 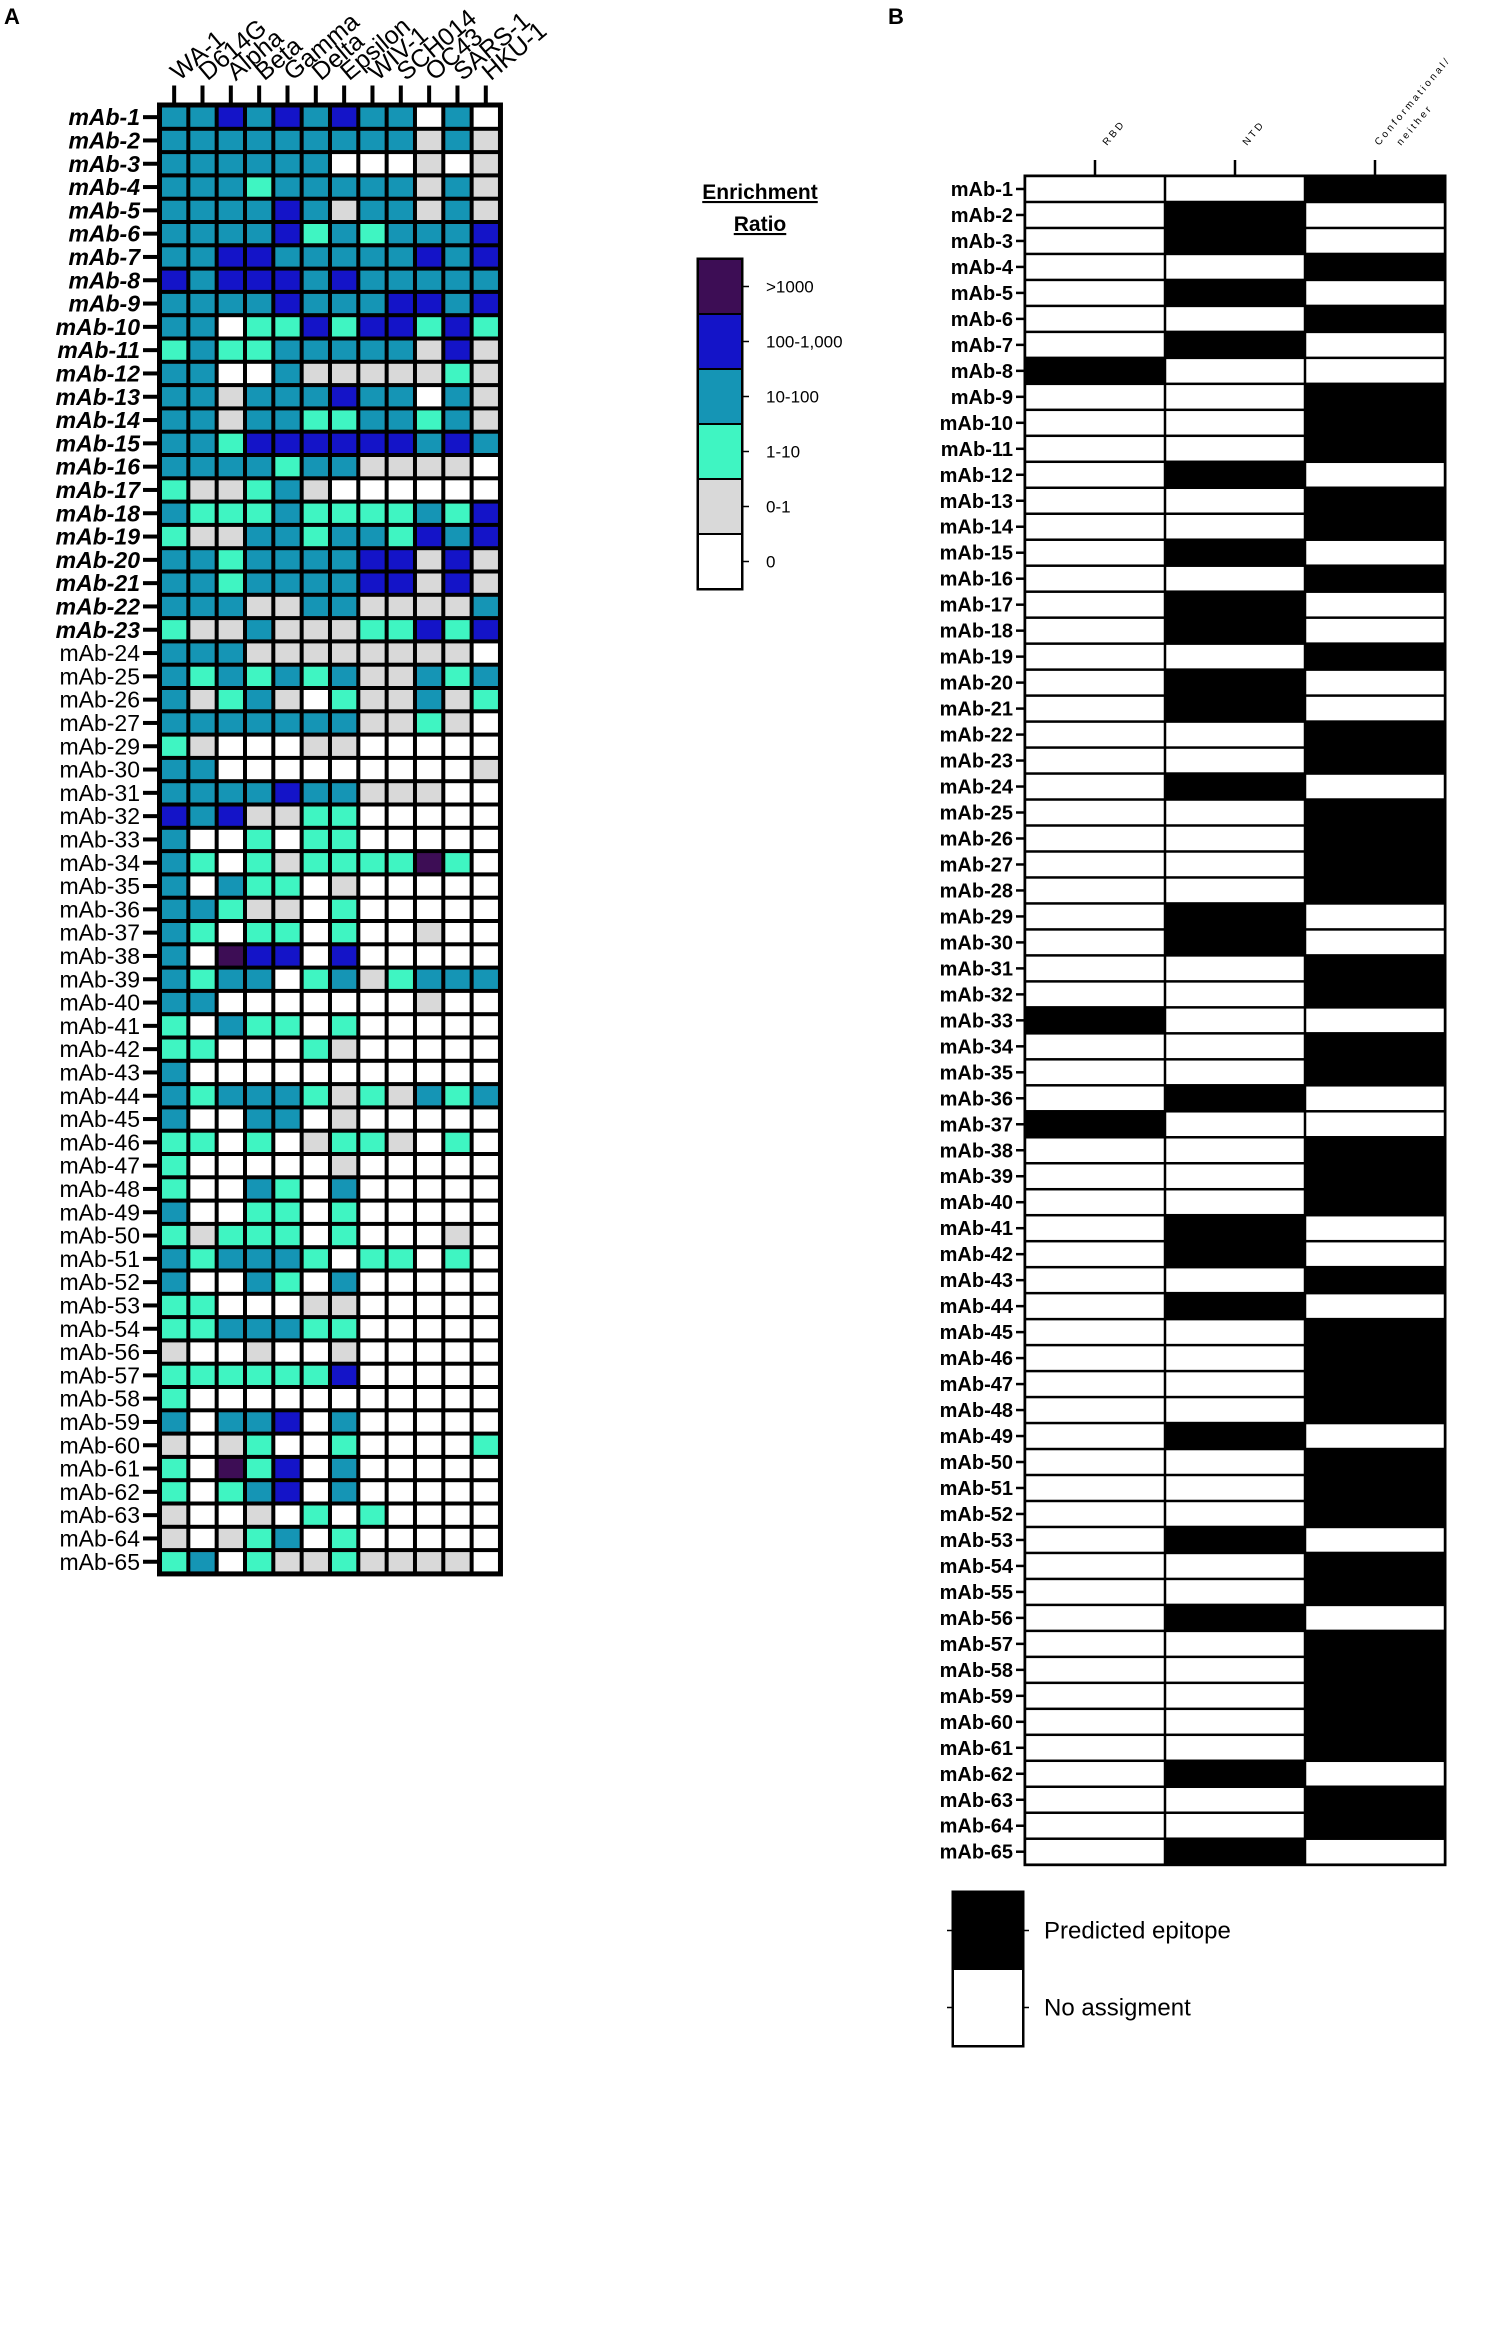 I want to click on row-label: mAb-30, so click(x=99, y=770).